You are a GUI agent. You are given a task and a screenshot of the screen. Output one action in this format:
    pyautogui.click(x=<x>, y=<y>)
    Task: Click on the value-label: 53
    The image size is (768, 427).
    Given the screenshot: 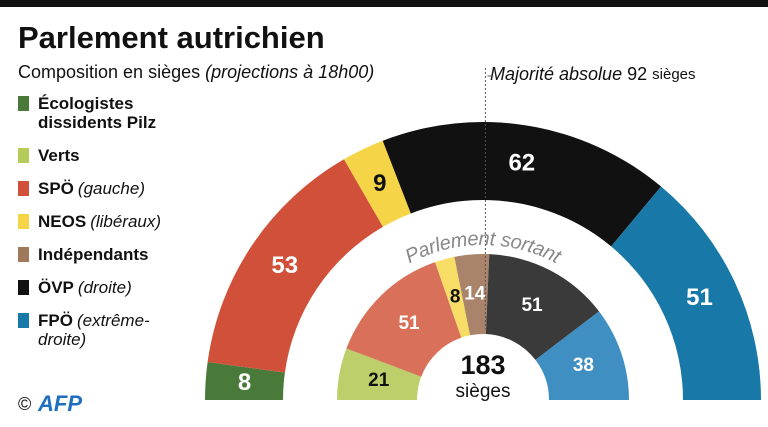 What is the action you would take?
    pyautogui.click(x=284, y=265)
    